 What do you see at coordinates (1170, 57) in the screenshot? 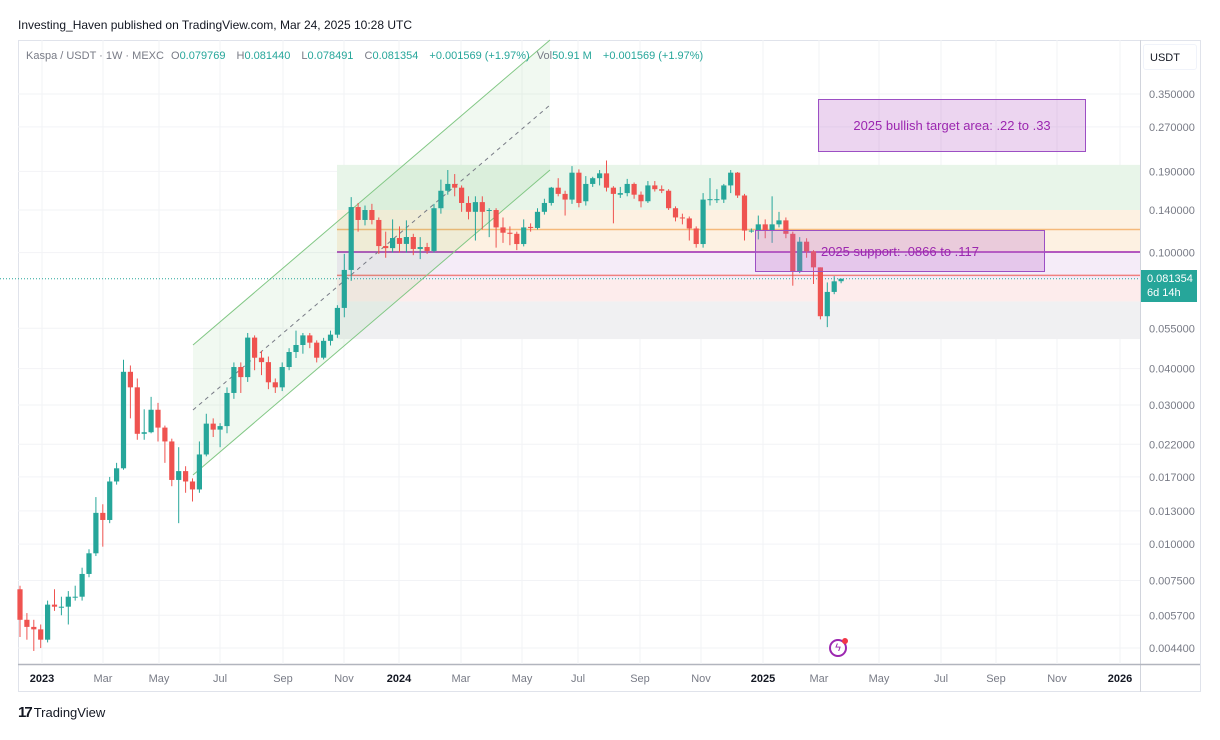
I see `currency-button: USDT` at bounding box center [1170, 57].